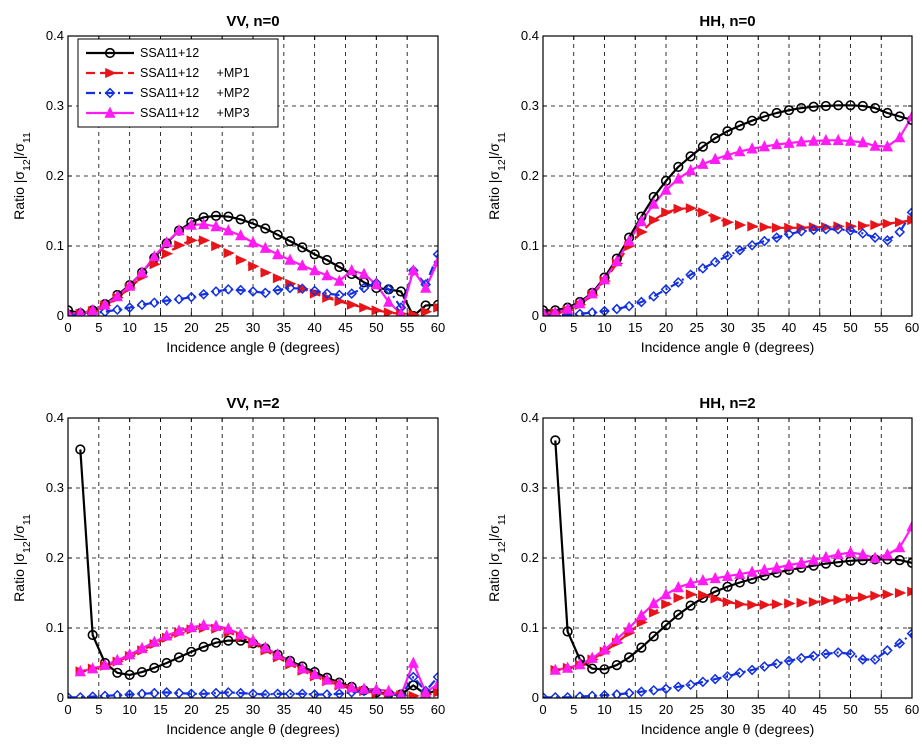 The image size is (922, 751). What do you see at coordinates (727, 208) in the screenshot?
I see `series-group` at bounding box center [727, 208].